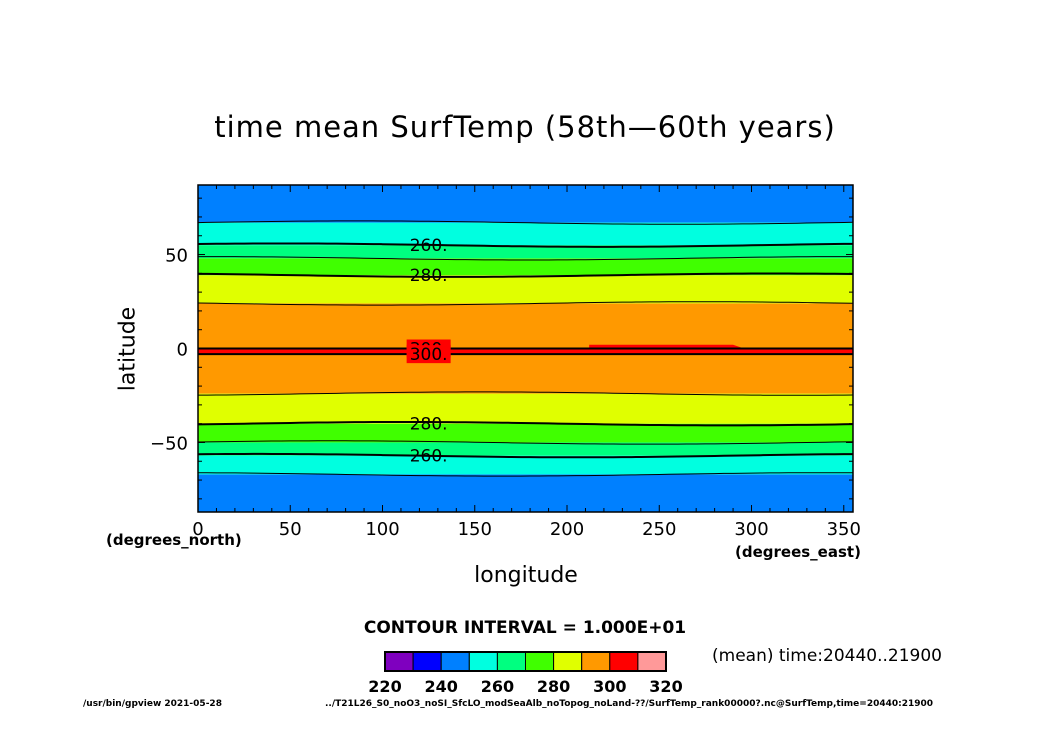 Image resolution: width=1050 pixels, height=742 pixels. I want to click on x-tick-label-6: 300, so click(751, 529).